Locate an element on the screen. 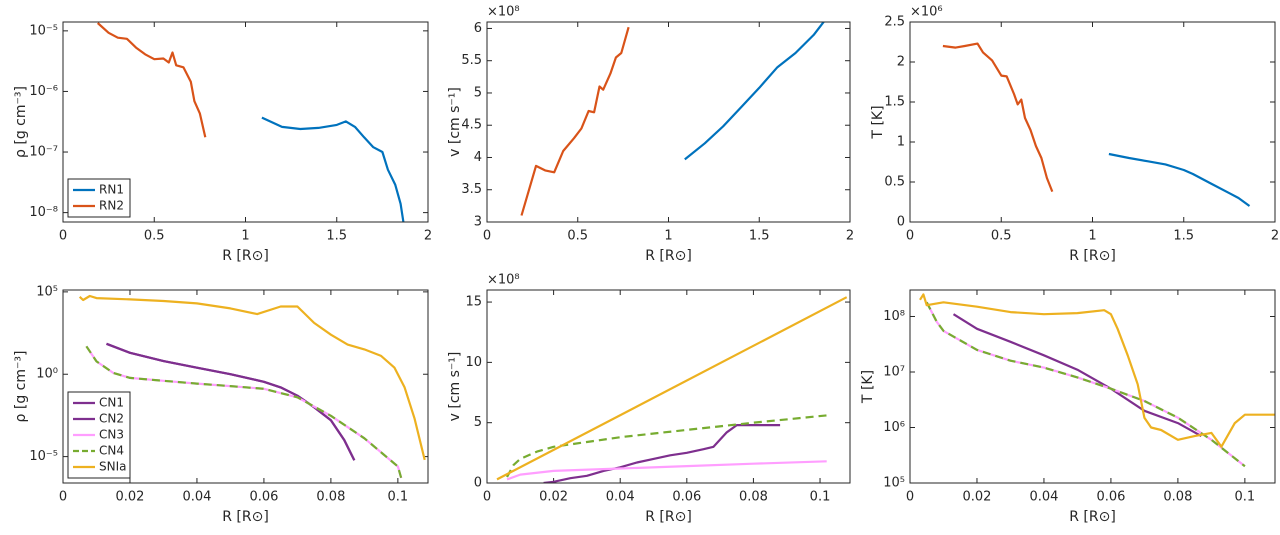 The height and width of the screenshot is (535, 1280). legend: CN1 CN2 CN3 CN4 SNIa is located at coordinates (99, 435).